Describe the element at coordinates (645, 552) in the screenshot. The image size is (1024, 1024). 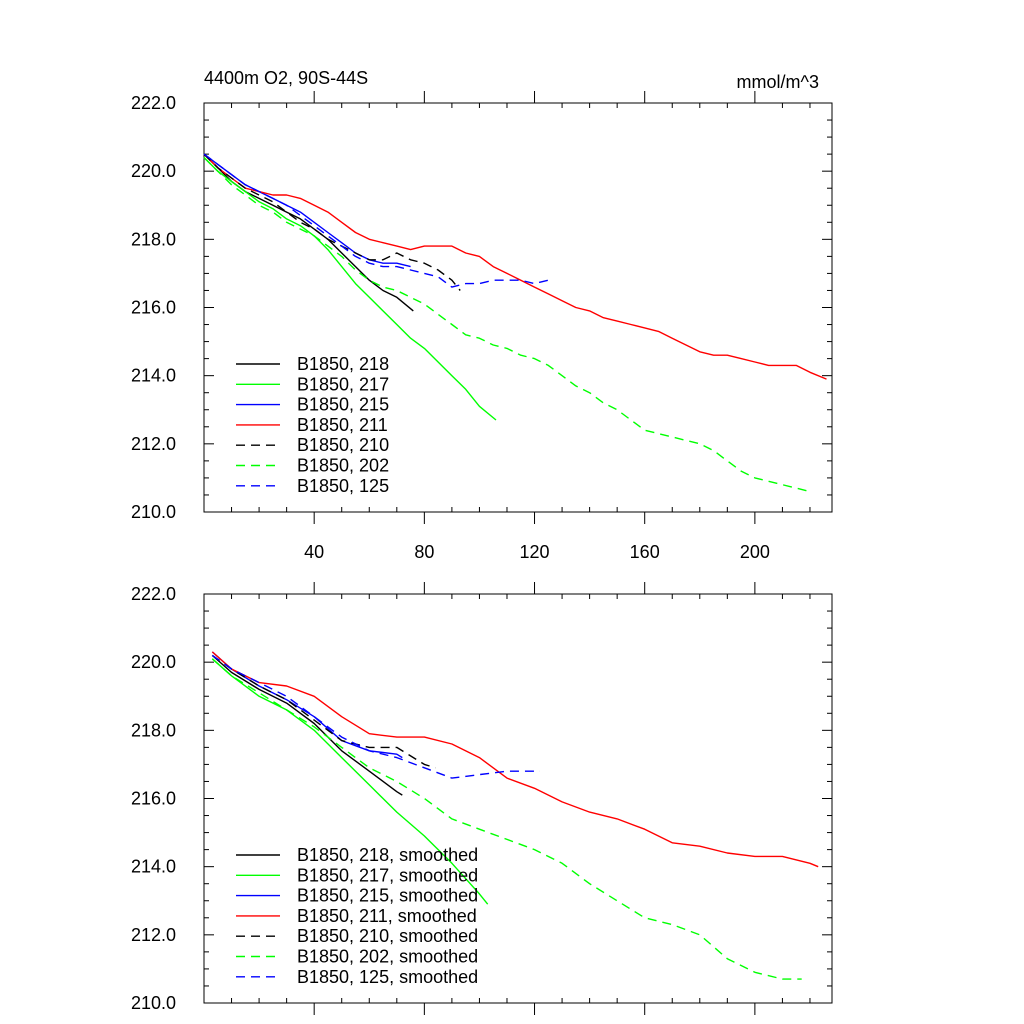
I see `x-tick-label: 160` at that location.